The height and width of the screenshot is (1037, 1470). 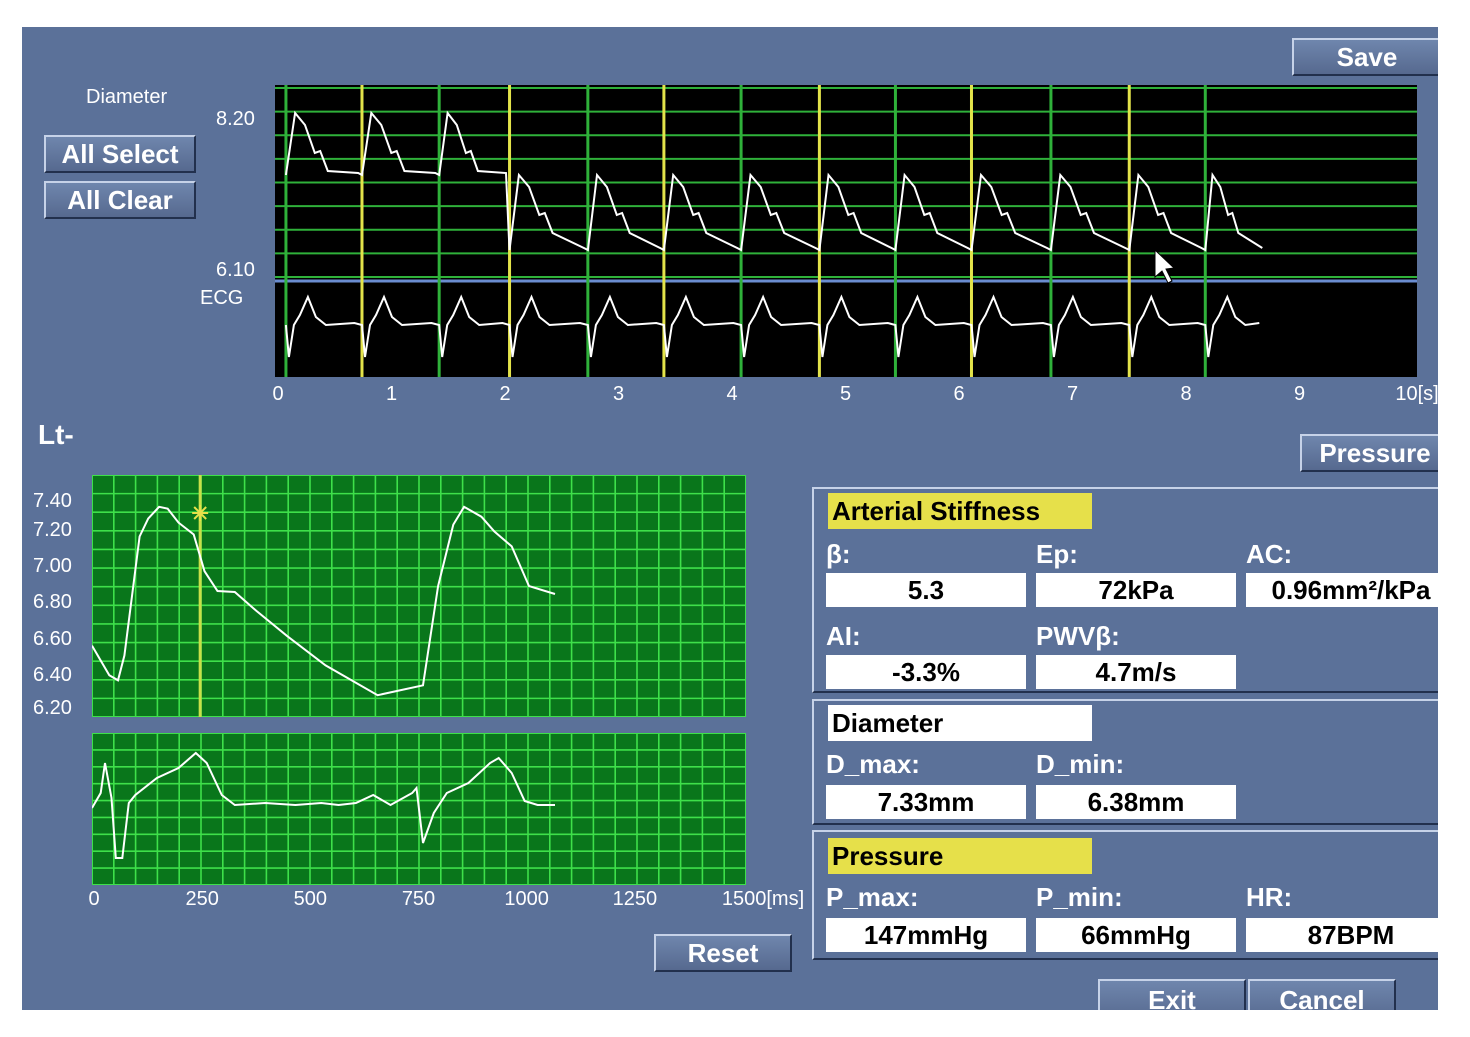 I want to click on ep-value: 72kPa, so click(x=1136, y=590).